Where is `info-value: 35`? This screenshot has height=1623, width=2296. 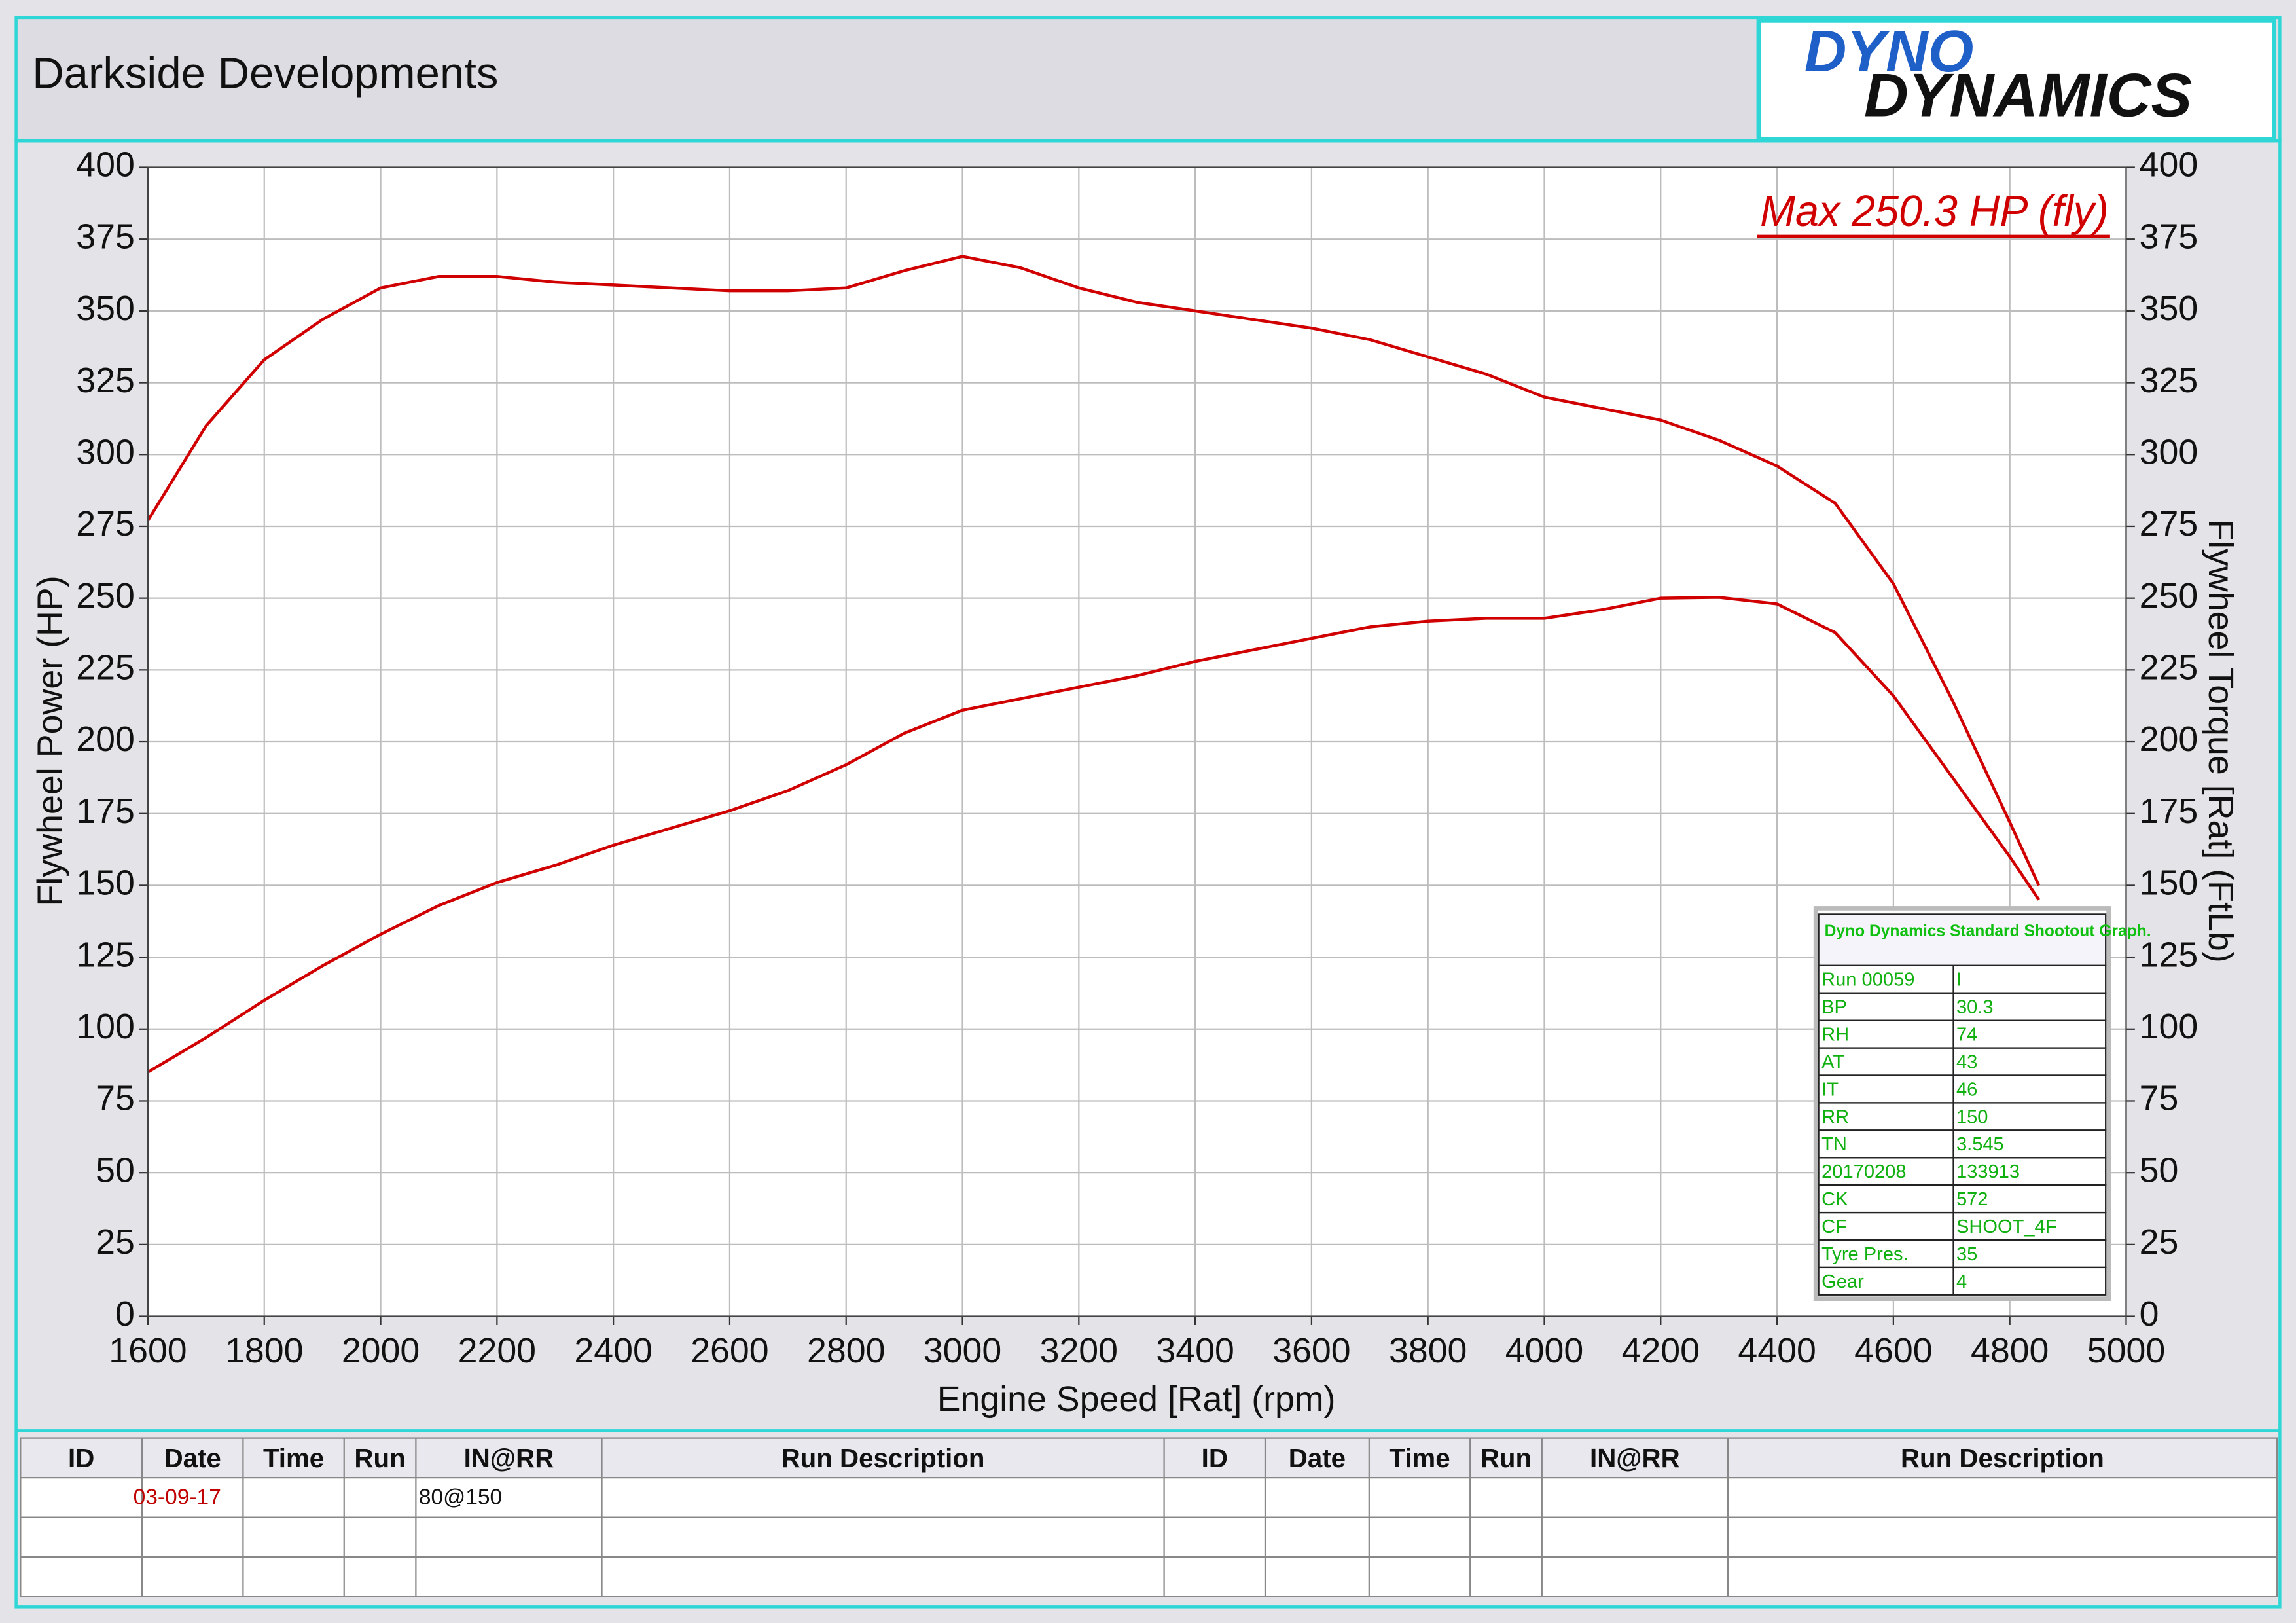
info-value: 35 is located at coordinates (1966, 1254).